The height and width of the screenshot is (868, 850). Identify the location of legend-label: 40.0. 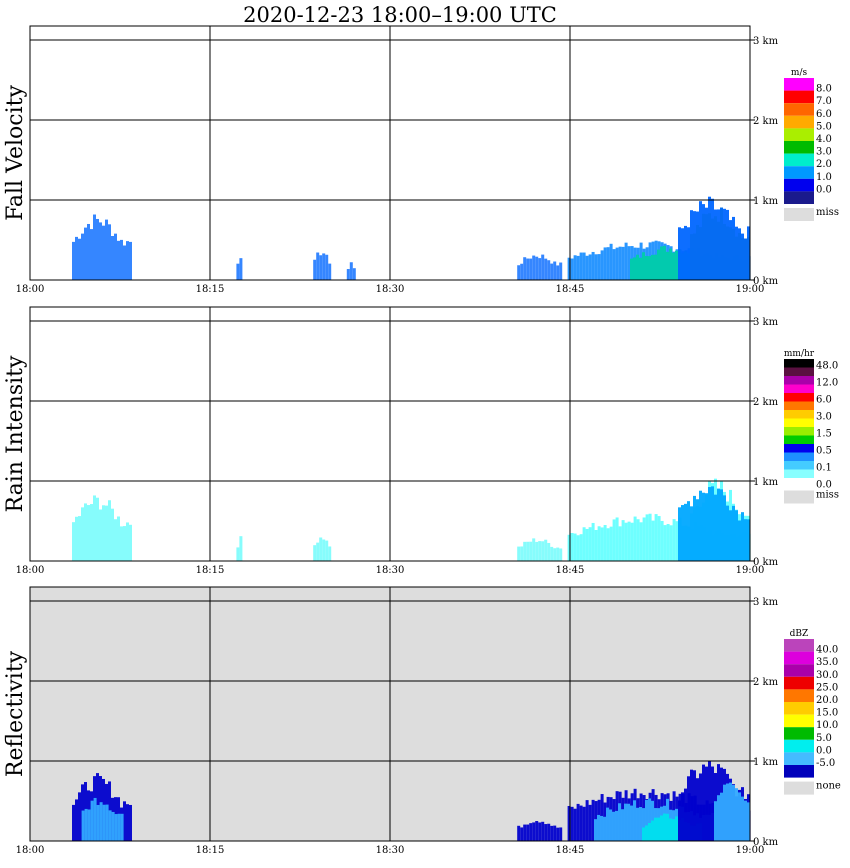
(827, 650).